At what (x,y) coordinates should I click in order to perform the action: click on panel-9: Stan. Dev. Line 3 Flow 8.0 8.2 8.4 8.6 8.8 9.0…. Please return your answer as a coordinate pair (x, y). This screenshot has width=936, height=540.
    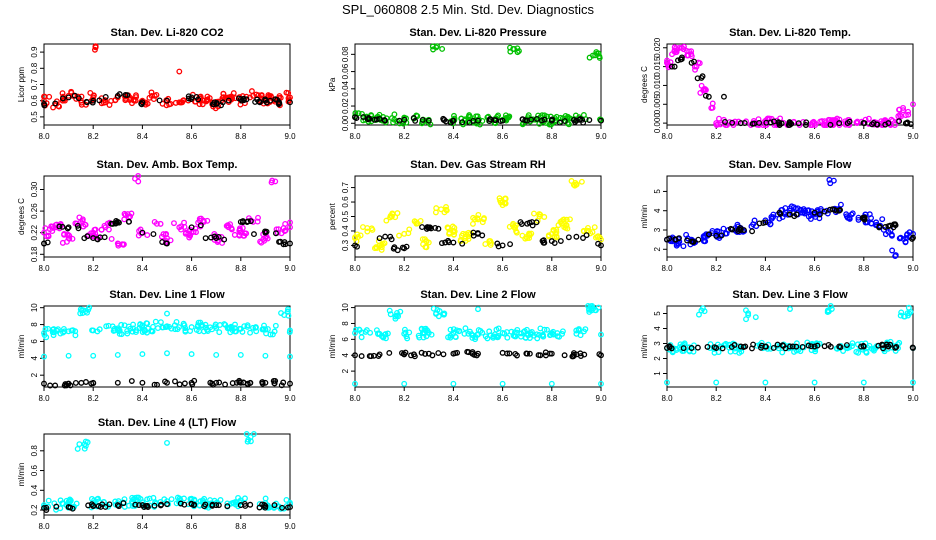
    Looking at the image, I should click on (779, 346).